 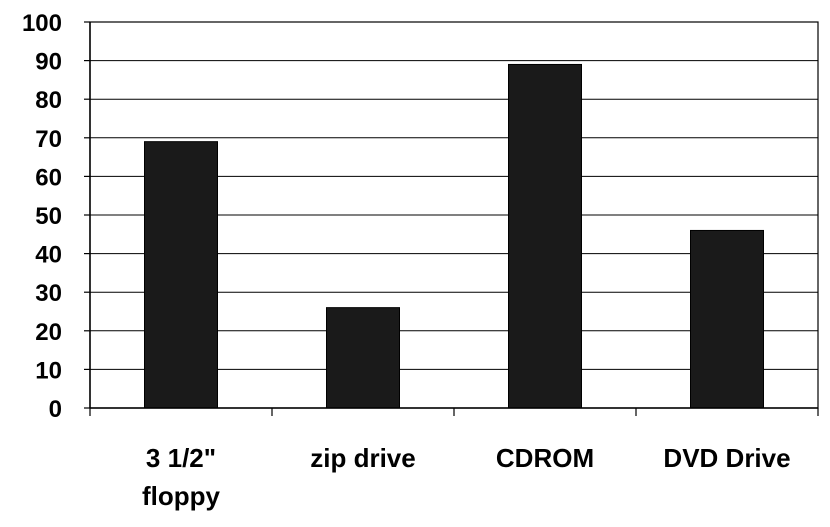 I want to click on y-tick-label: 90, so click(x=48, y=62).